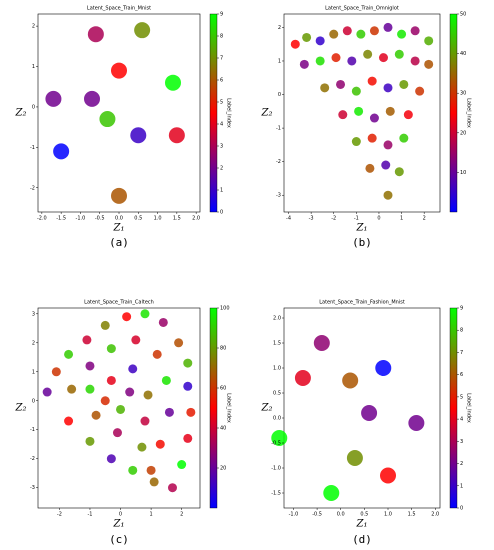 The width and height of the screenshot is (494, 550). What do you see at coordinates (221, 15) in the screenshot?
I see `colorbar-tick-label: 9` at bounding box center [221, 15].